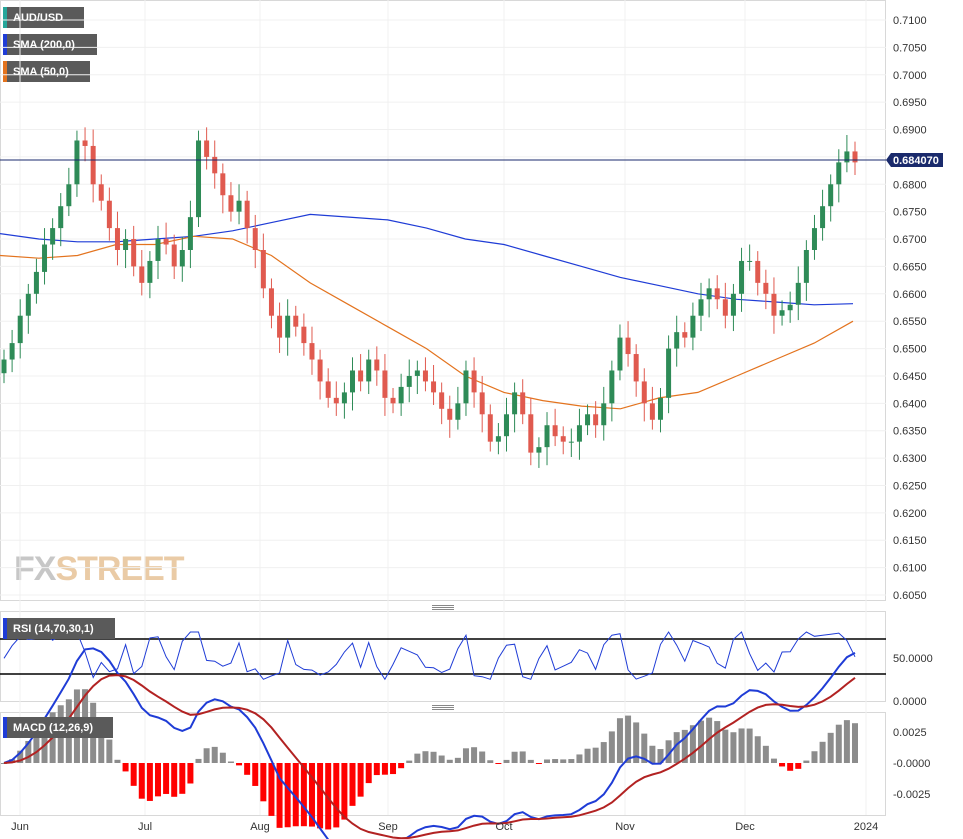  I want to click on price-ytick: 0.6200, so click(910, 514).